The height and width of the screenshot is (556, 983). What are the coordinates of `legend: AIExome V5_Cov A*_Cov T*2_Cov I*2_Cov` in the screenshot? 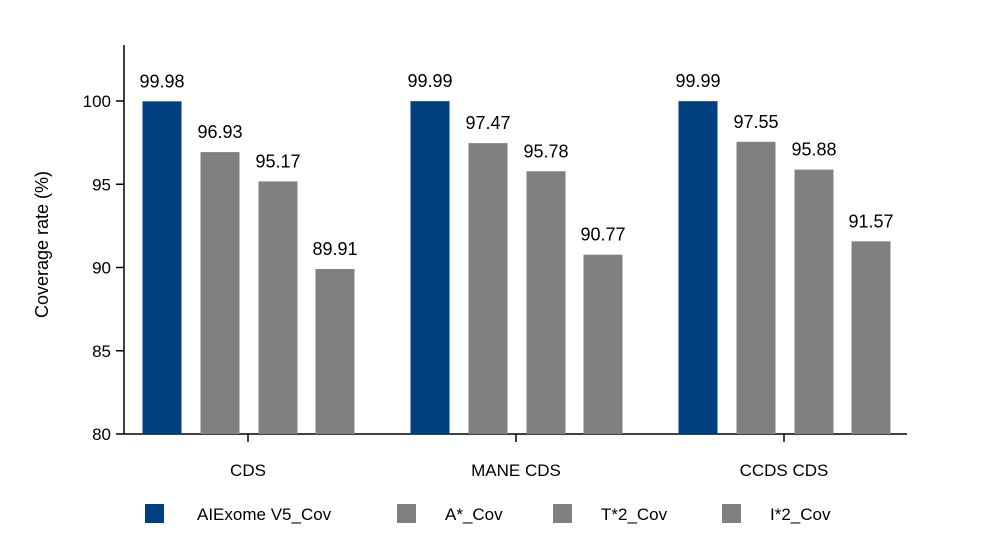 It's located at (488, 514).